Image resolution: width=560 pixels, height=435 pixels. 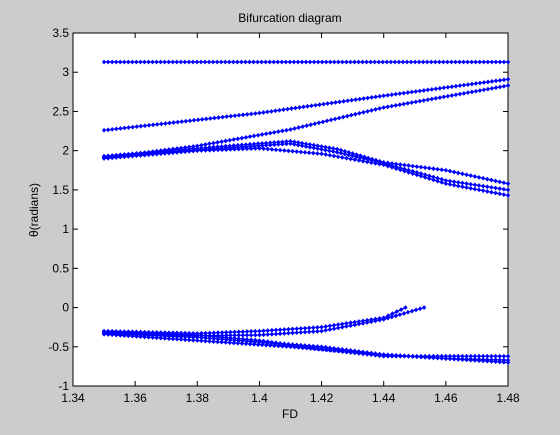 I want to click on y-tick-label: 1.5, so click(x=60, y=190).